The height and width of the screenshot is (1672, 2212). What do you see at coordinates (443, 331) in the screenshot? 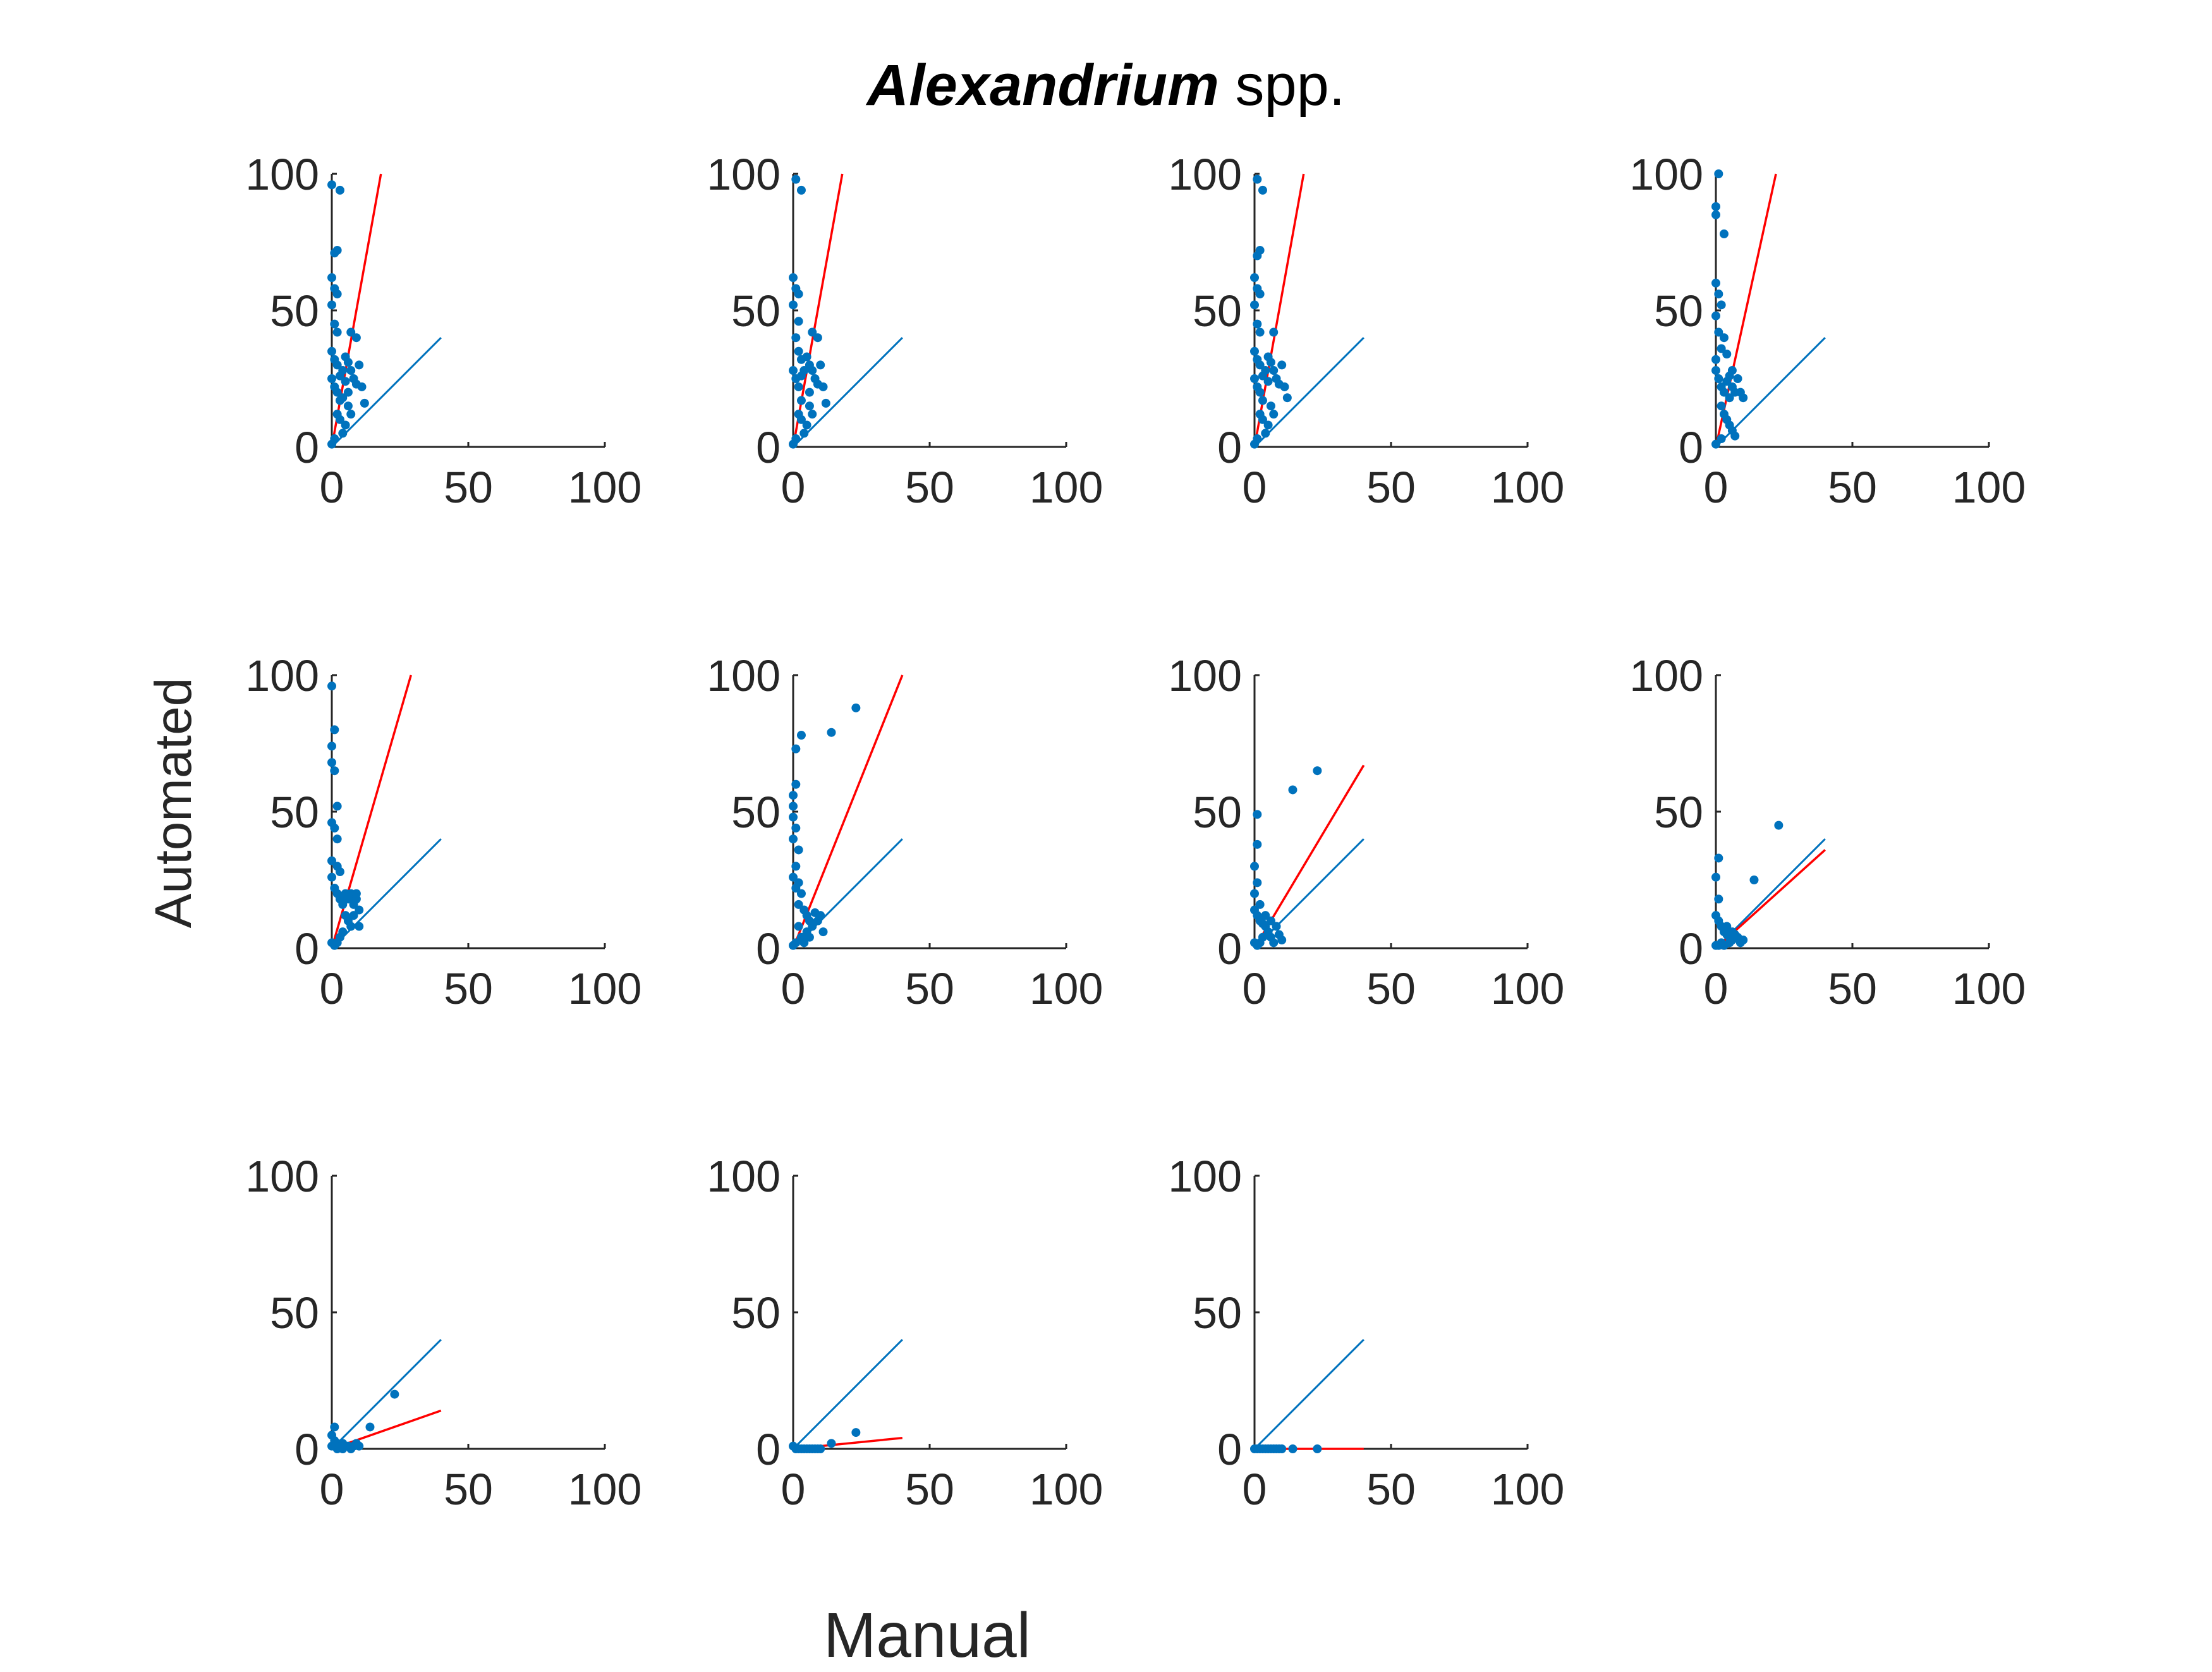
I see `subplot-1: 0 50 100 0 50 100` at bounding box center [443, 331].